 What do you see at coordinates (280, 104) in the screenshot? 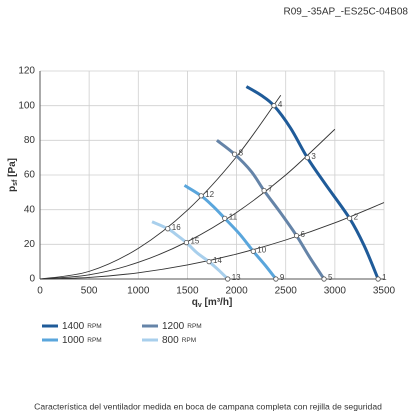
I see `point-label: 4` at bounding box center [280, 104].